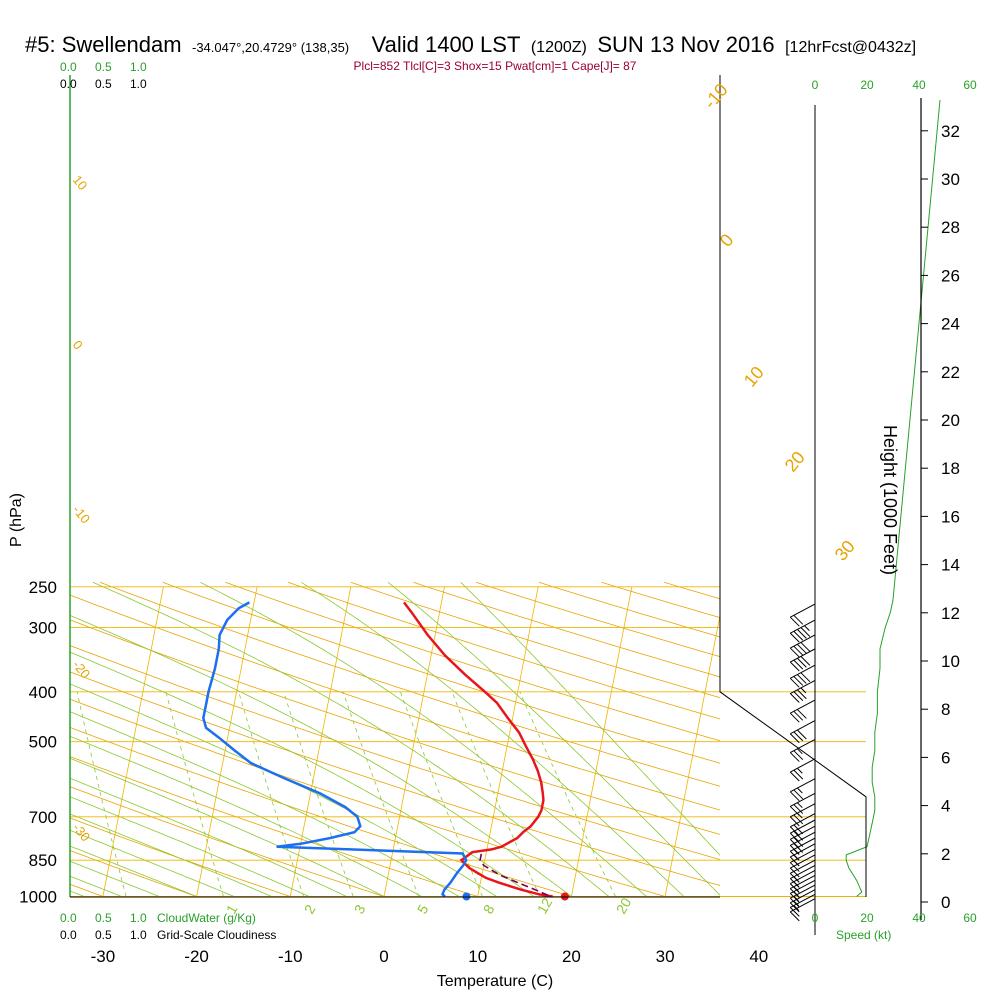 The height and width of the screenshot is (1000, 1000). Describe the element at coordinates (665, 956) in the screenshot. I see `x-tick-label: 30` at that location.